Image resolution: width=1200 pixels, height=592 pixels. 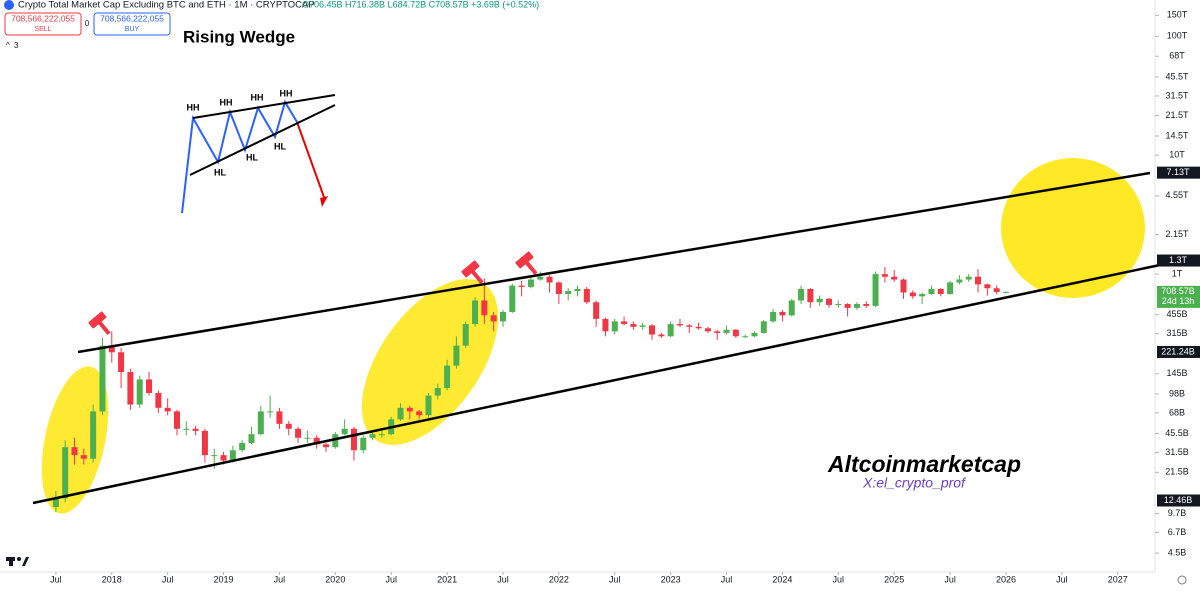 What do you see at coordinates (1176, 333) in the screenshot?
I see `y-tick-label: 315B` at bounding box center [1176, 333].